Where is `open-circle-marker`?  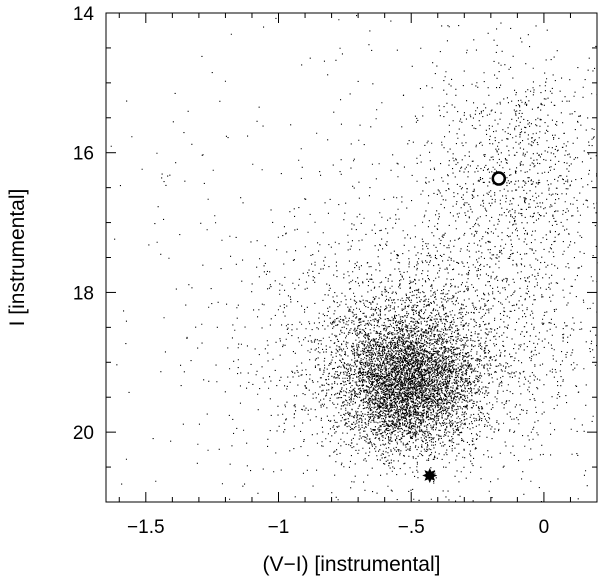 open-circle-marker is located at coordinates (499, 178).